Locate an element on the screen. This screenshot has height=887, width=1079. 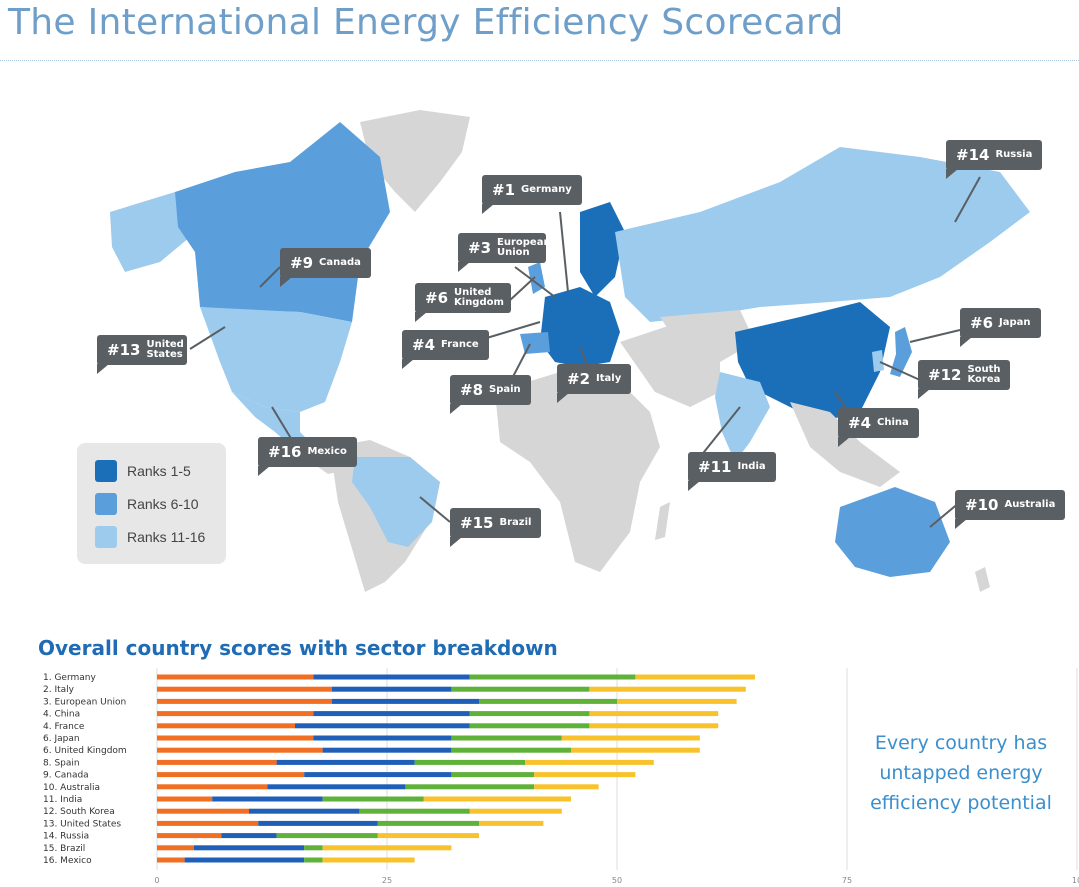
callout-country: Russia is located at coordinates (1014, 154).